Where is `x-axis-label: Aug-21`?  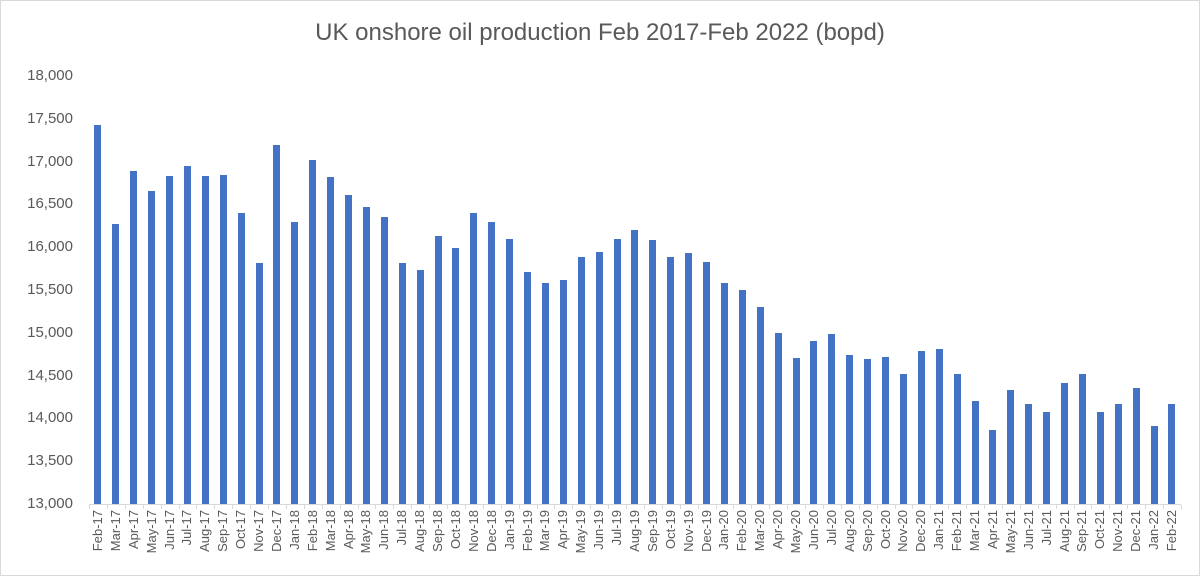 x-axis-label: Aug-21 is located at coordinates (1064, 531).